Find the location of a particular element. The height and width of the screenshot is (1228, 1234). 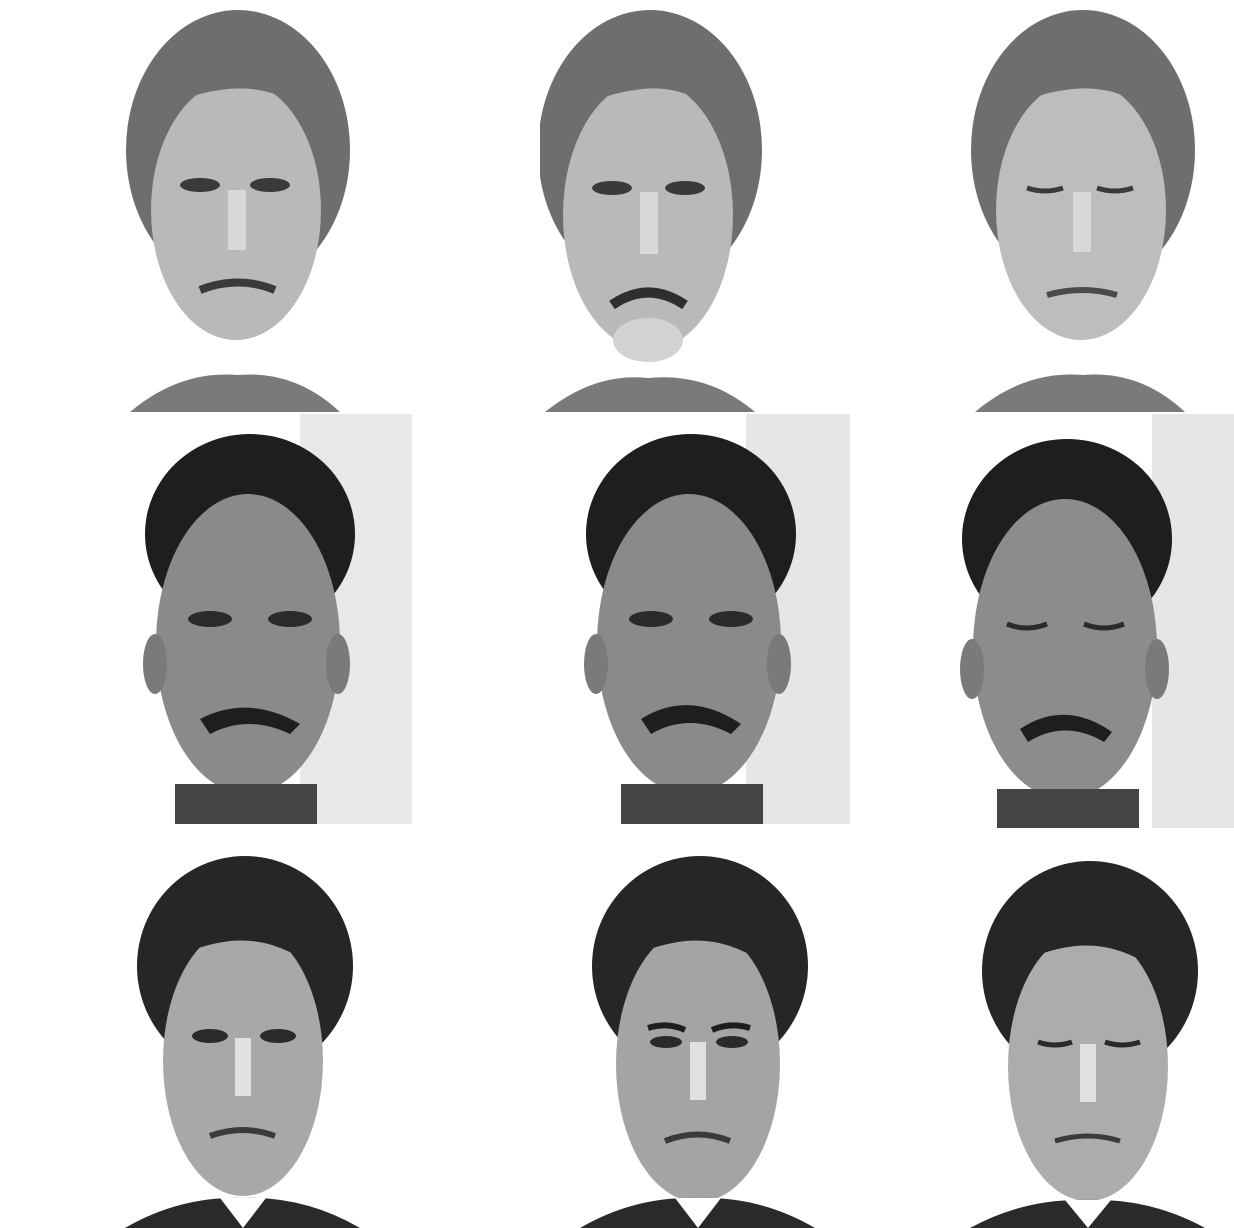

face-photo-subject3-eyes-closed is located at coordinates (1097, 1037).